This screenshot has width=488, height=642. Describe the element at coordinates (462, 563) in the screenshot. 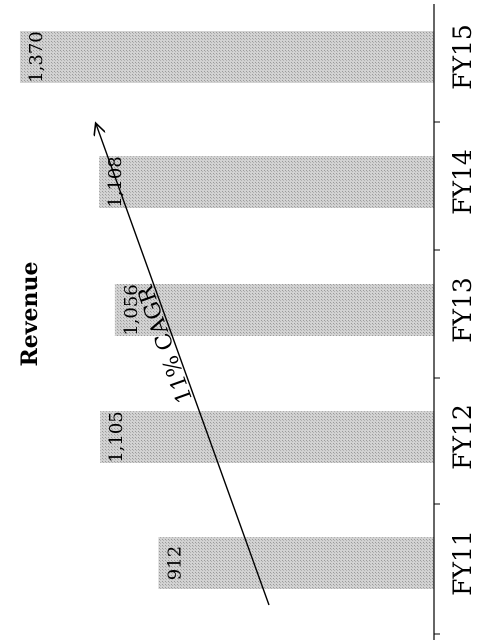

I see `category-label-fy11: FY11` at that location.